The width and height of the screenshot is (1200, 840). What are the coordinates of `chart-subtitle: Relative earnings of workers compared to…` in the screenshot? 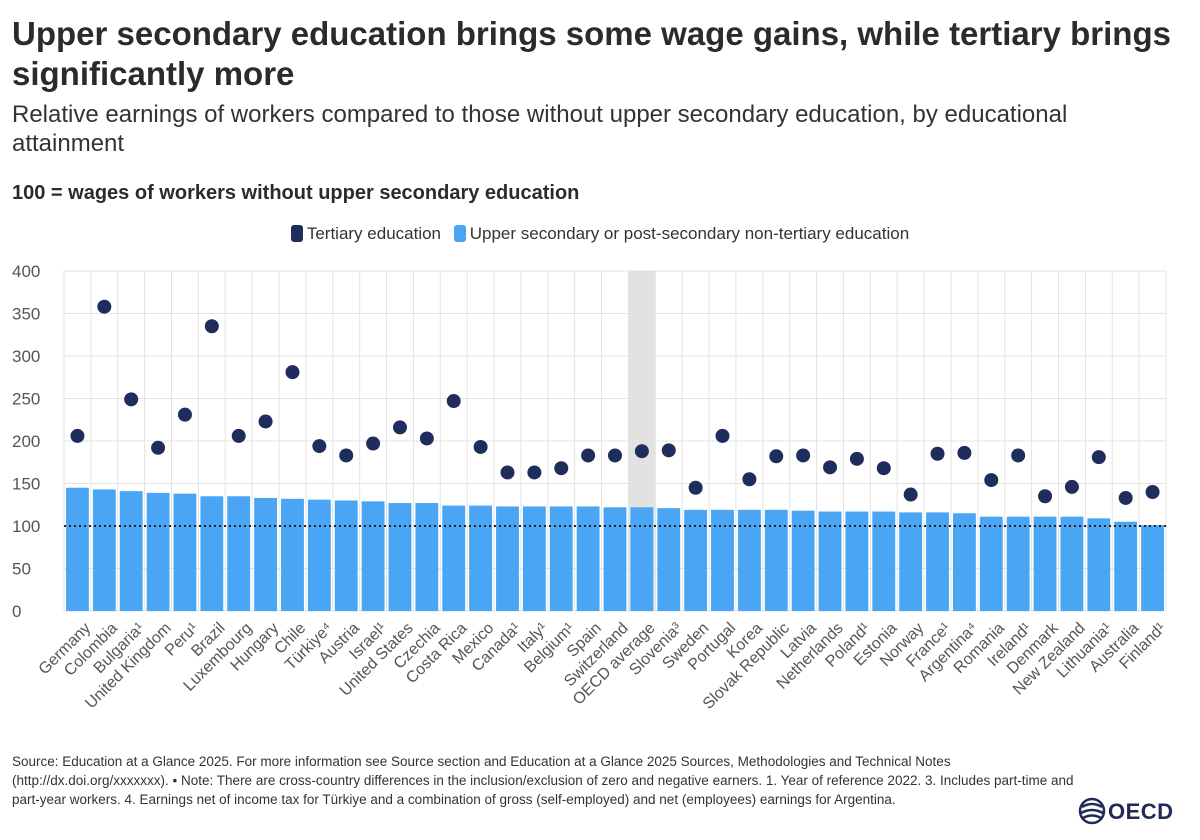 It's located at (540, 129).